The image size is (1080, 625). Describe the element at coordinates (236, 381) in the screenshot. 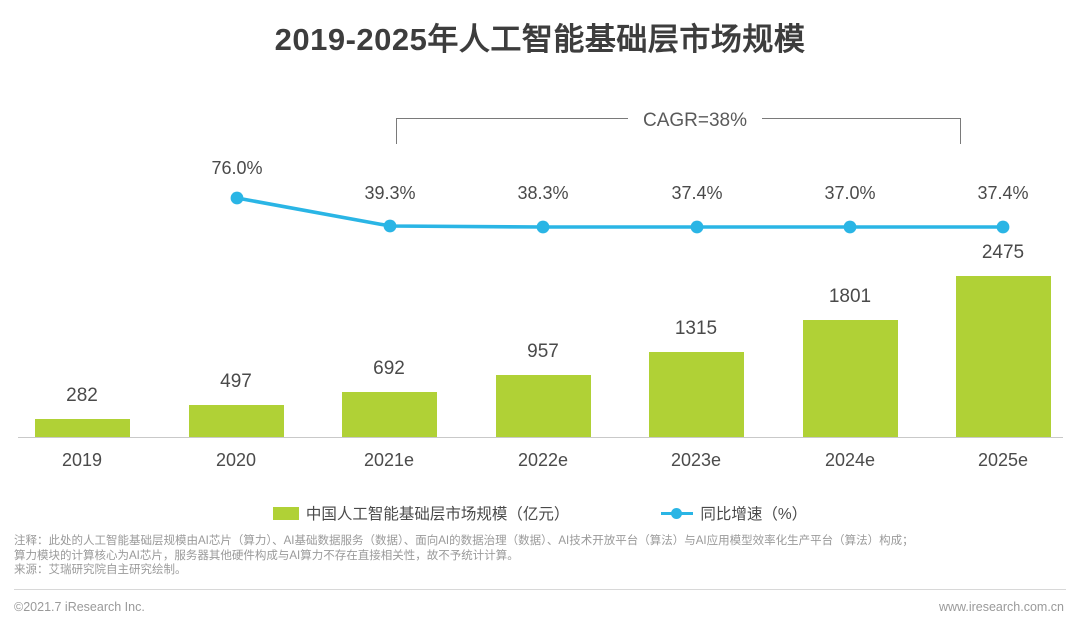

I see `bar-value-2020: 497` at that location.